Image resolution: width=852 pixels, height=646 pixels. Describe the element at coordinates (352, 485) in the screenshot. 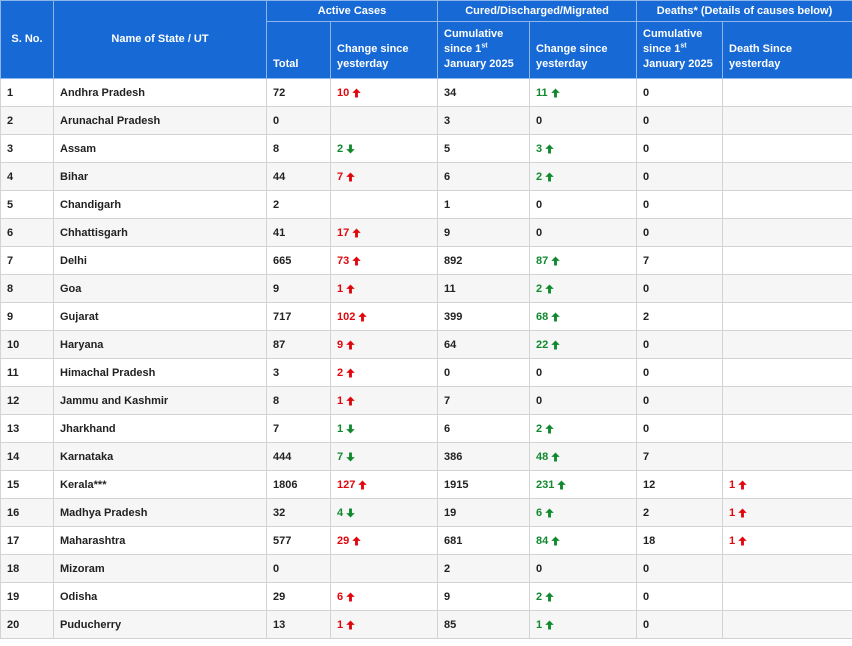

I see `change-value: 127` at that location.